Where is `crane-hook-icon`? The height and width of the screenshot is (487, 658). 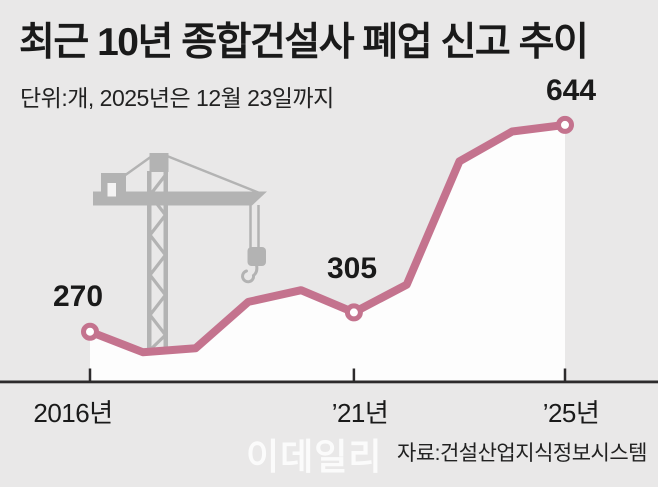 crane-hook-icon is located at coordinates (250, 273).